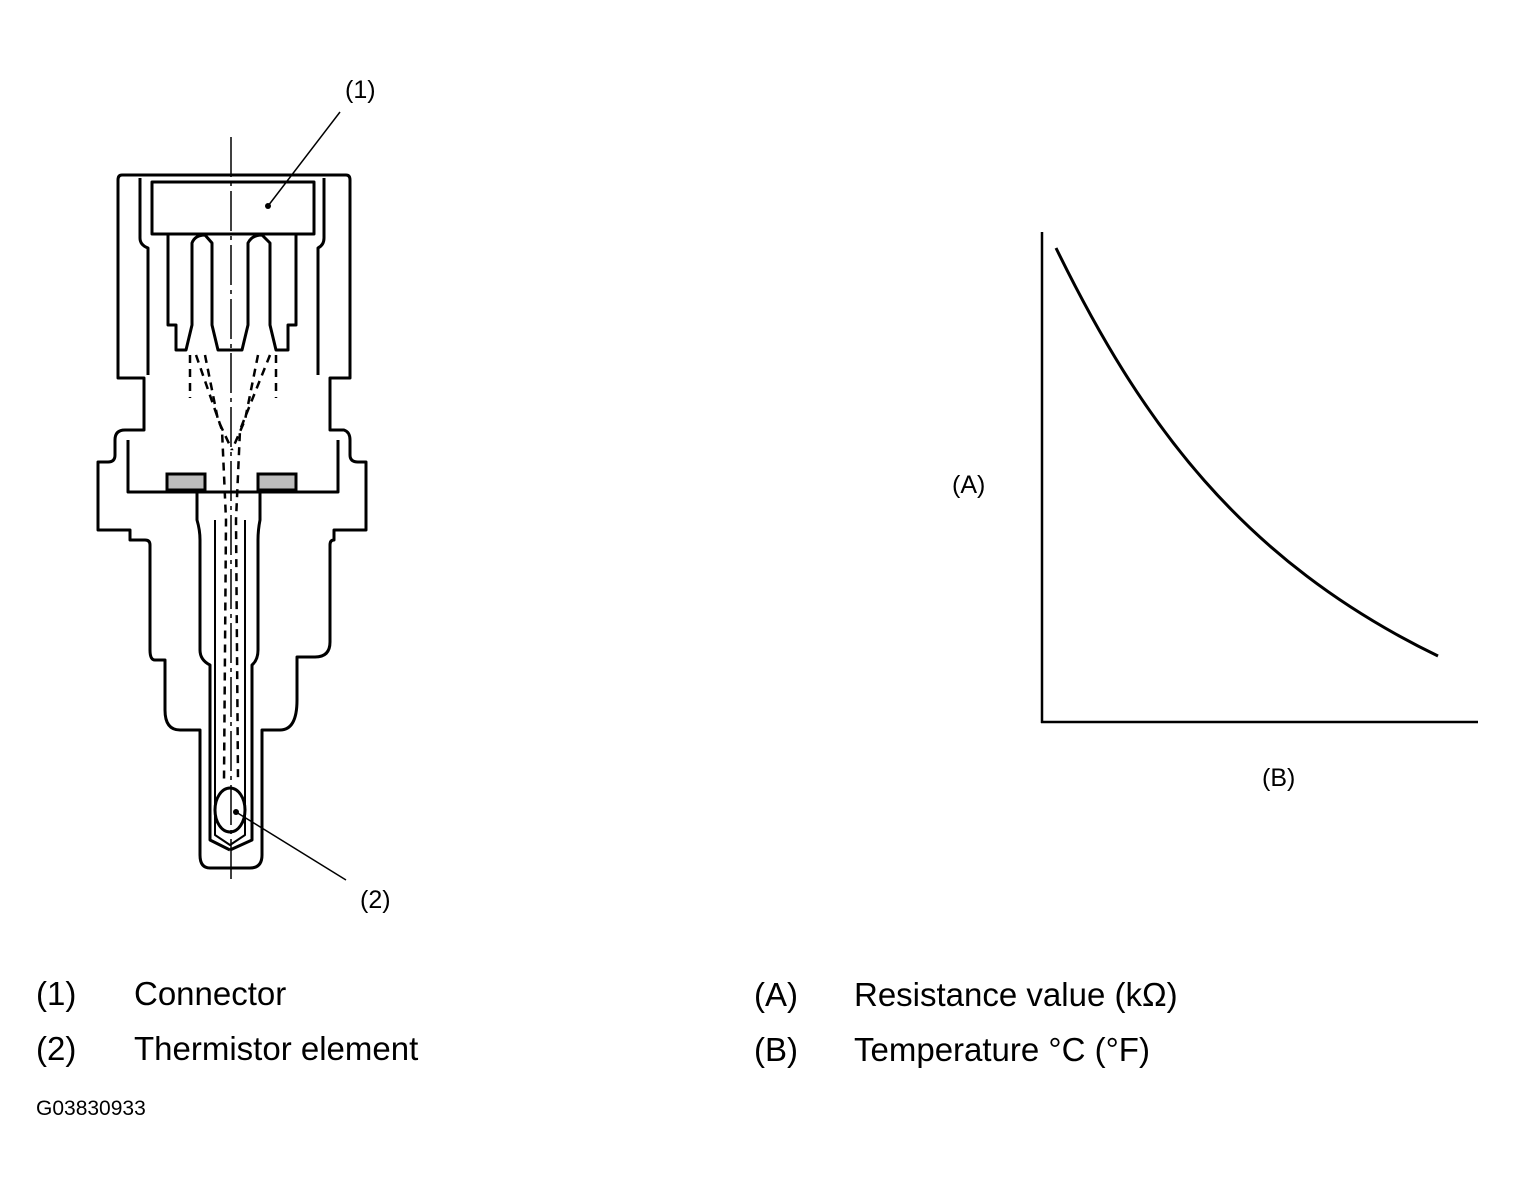 This screenshot has height=1189, width=1515. Describe the element at coordinates (276, 1048) in the screenshot. I see `legend-text-thermistor: Thermistor element` at that location.